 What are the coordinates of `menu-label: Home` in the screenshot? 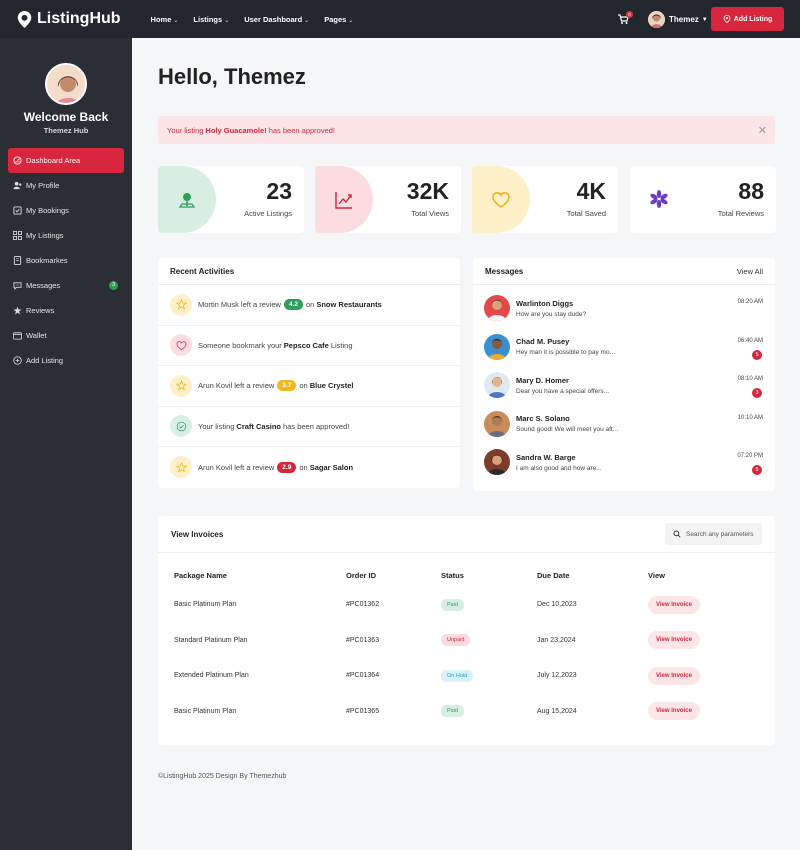 It's located at (161, 19).